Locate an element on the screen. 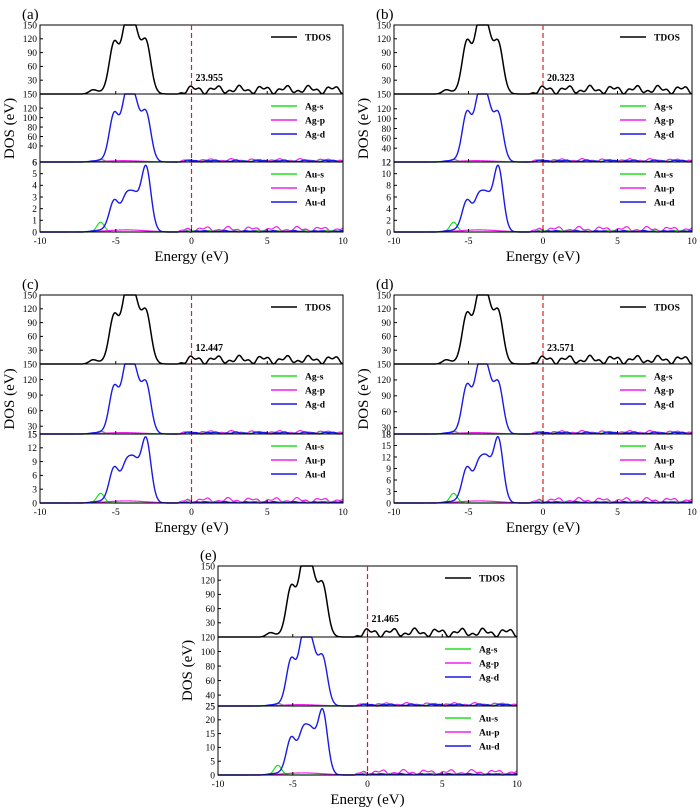 This screenshot has width=700, height=811. legend-entry: Ag-s is located at coordinates (663, 377).